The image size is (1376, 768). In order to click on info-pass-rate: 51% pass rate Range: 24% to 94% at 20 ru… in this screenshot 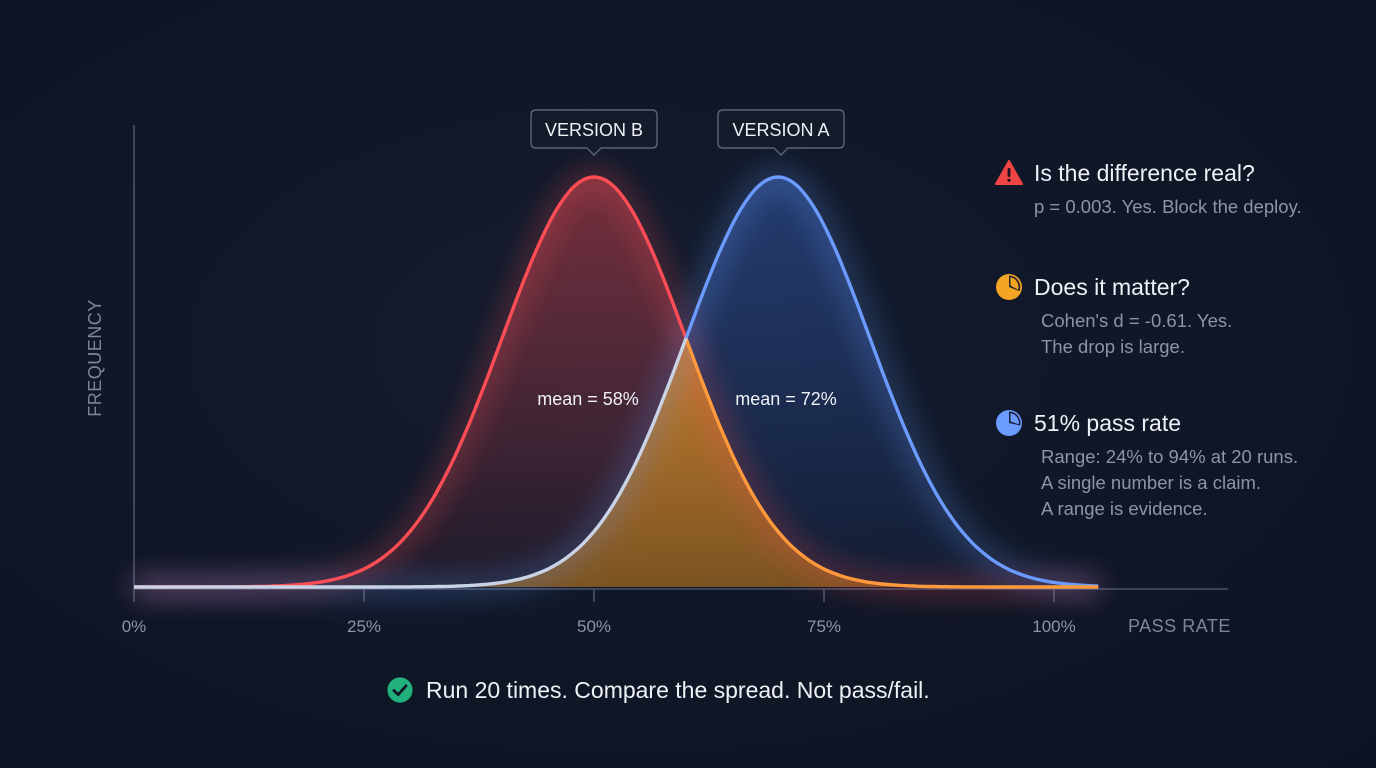, I will do `click(1179, 465)`.